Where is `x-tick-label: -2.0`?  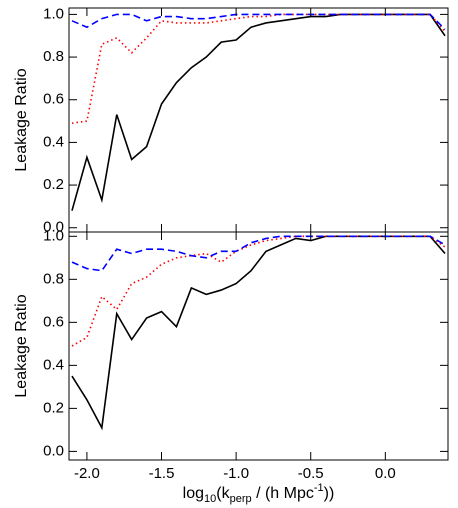
x-tick-label: -2.0 is located at coordinates (87, 473).